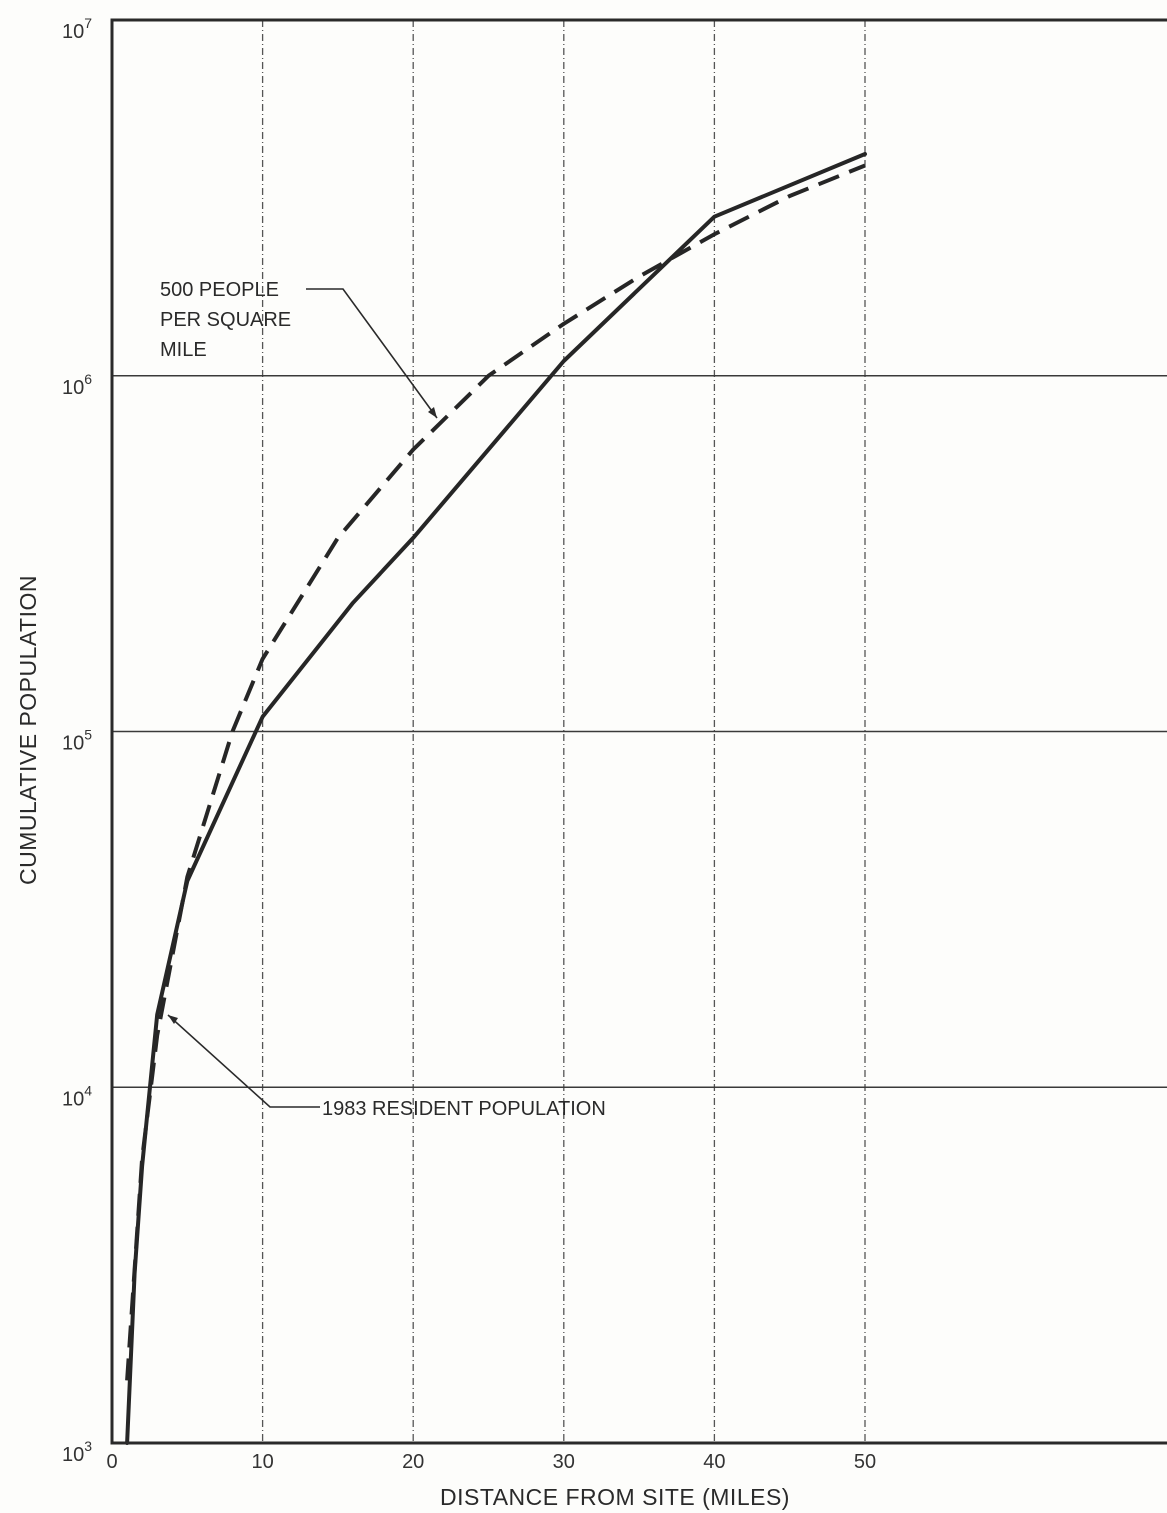 The height and width of the screenshot is (1513, 1167). What do you see at coordinates (77, 385) in the screenshot?
I see `y-tick-label-1e6: 10⁶` at bounding box center [77, 385].